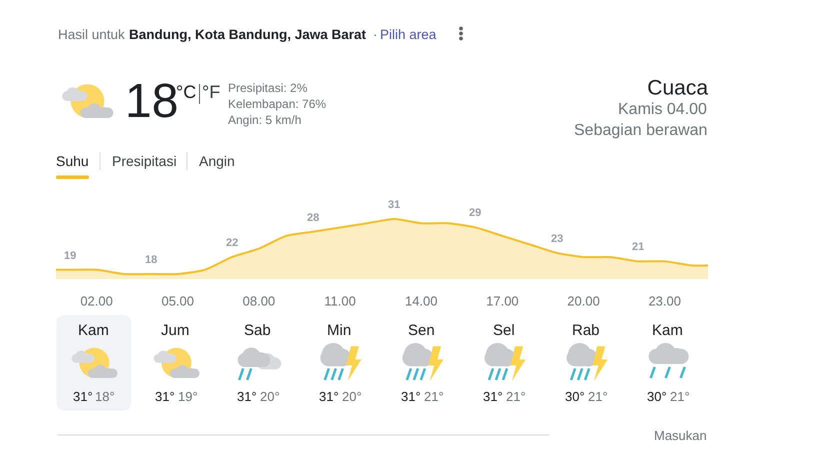 Image resolution: width=813 pixels, height=454 pixels. I want to click on data-label: 29, so click(475, 213).